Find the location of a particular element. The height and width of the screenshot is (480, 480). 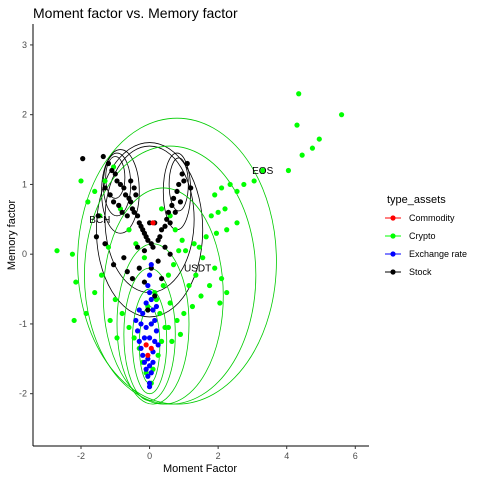

legend-title: type_assets is located at coordinates (416, 200).